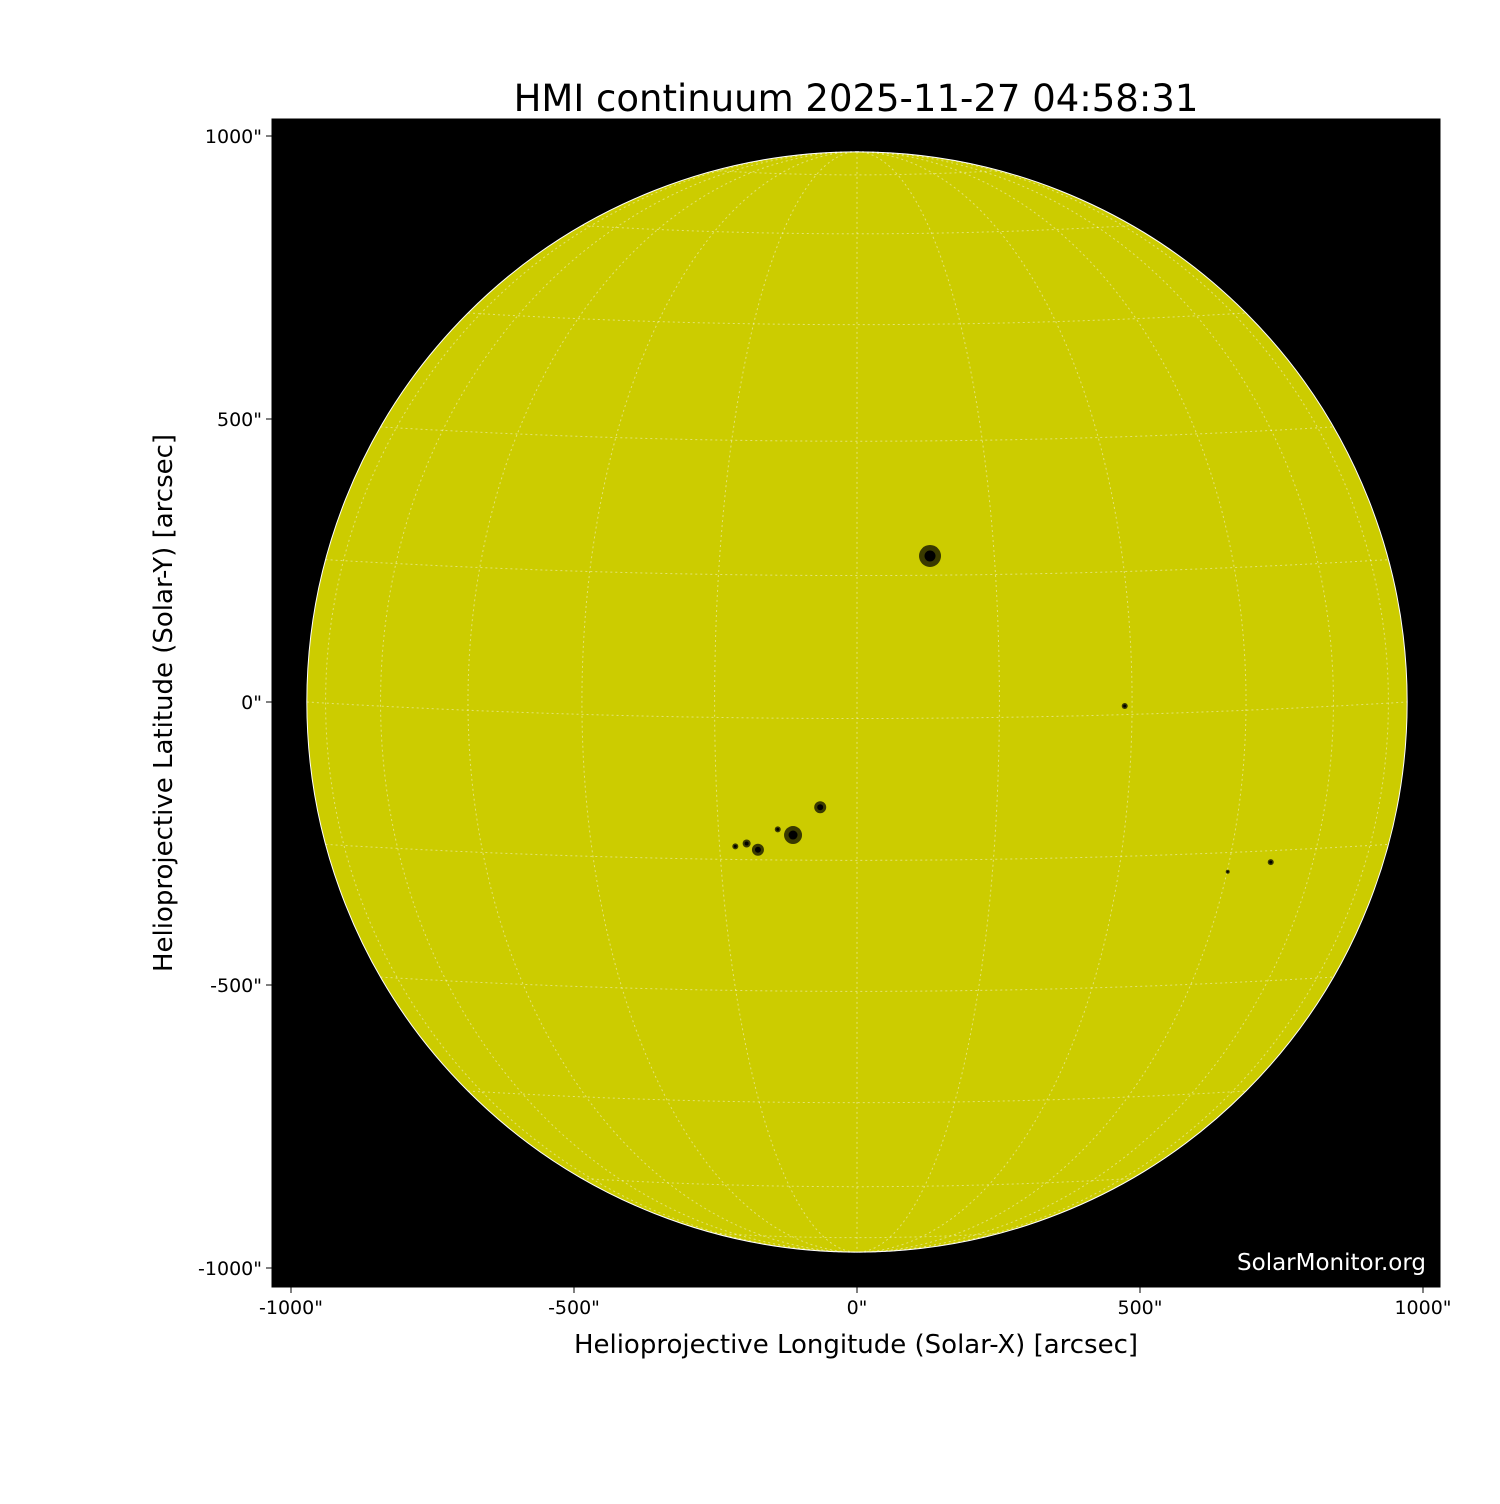 This screenshot has width=1500, height=1504. Describe the element at coordinates (857, 1308) in the screenshot. I see `x-tick-label: 0"` at that location.